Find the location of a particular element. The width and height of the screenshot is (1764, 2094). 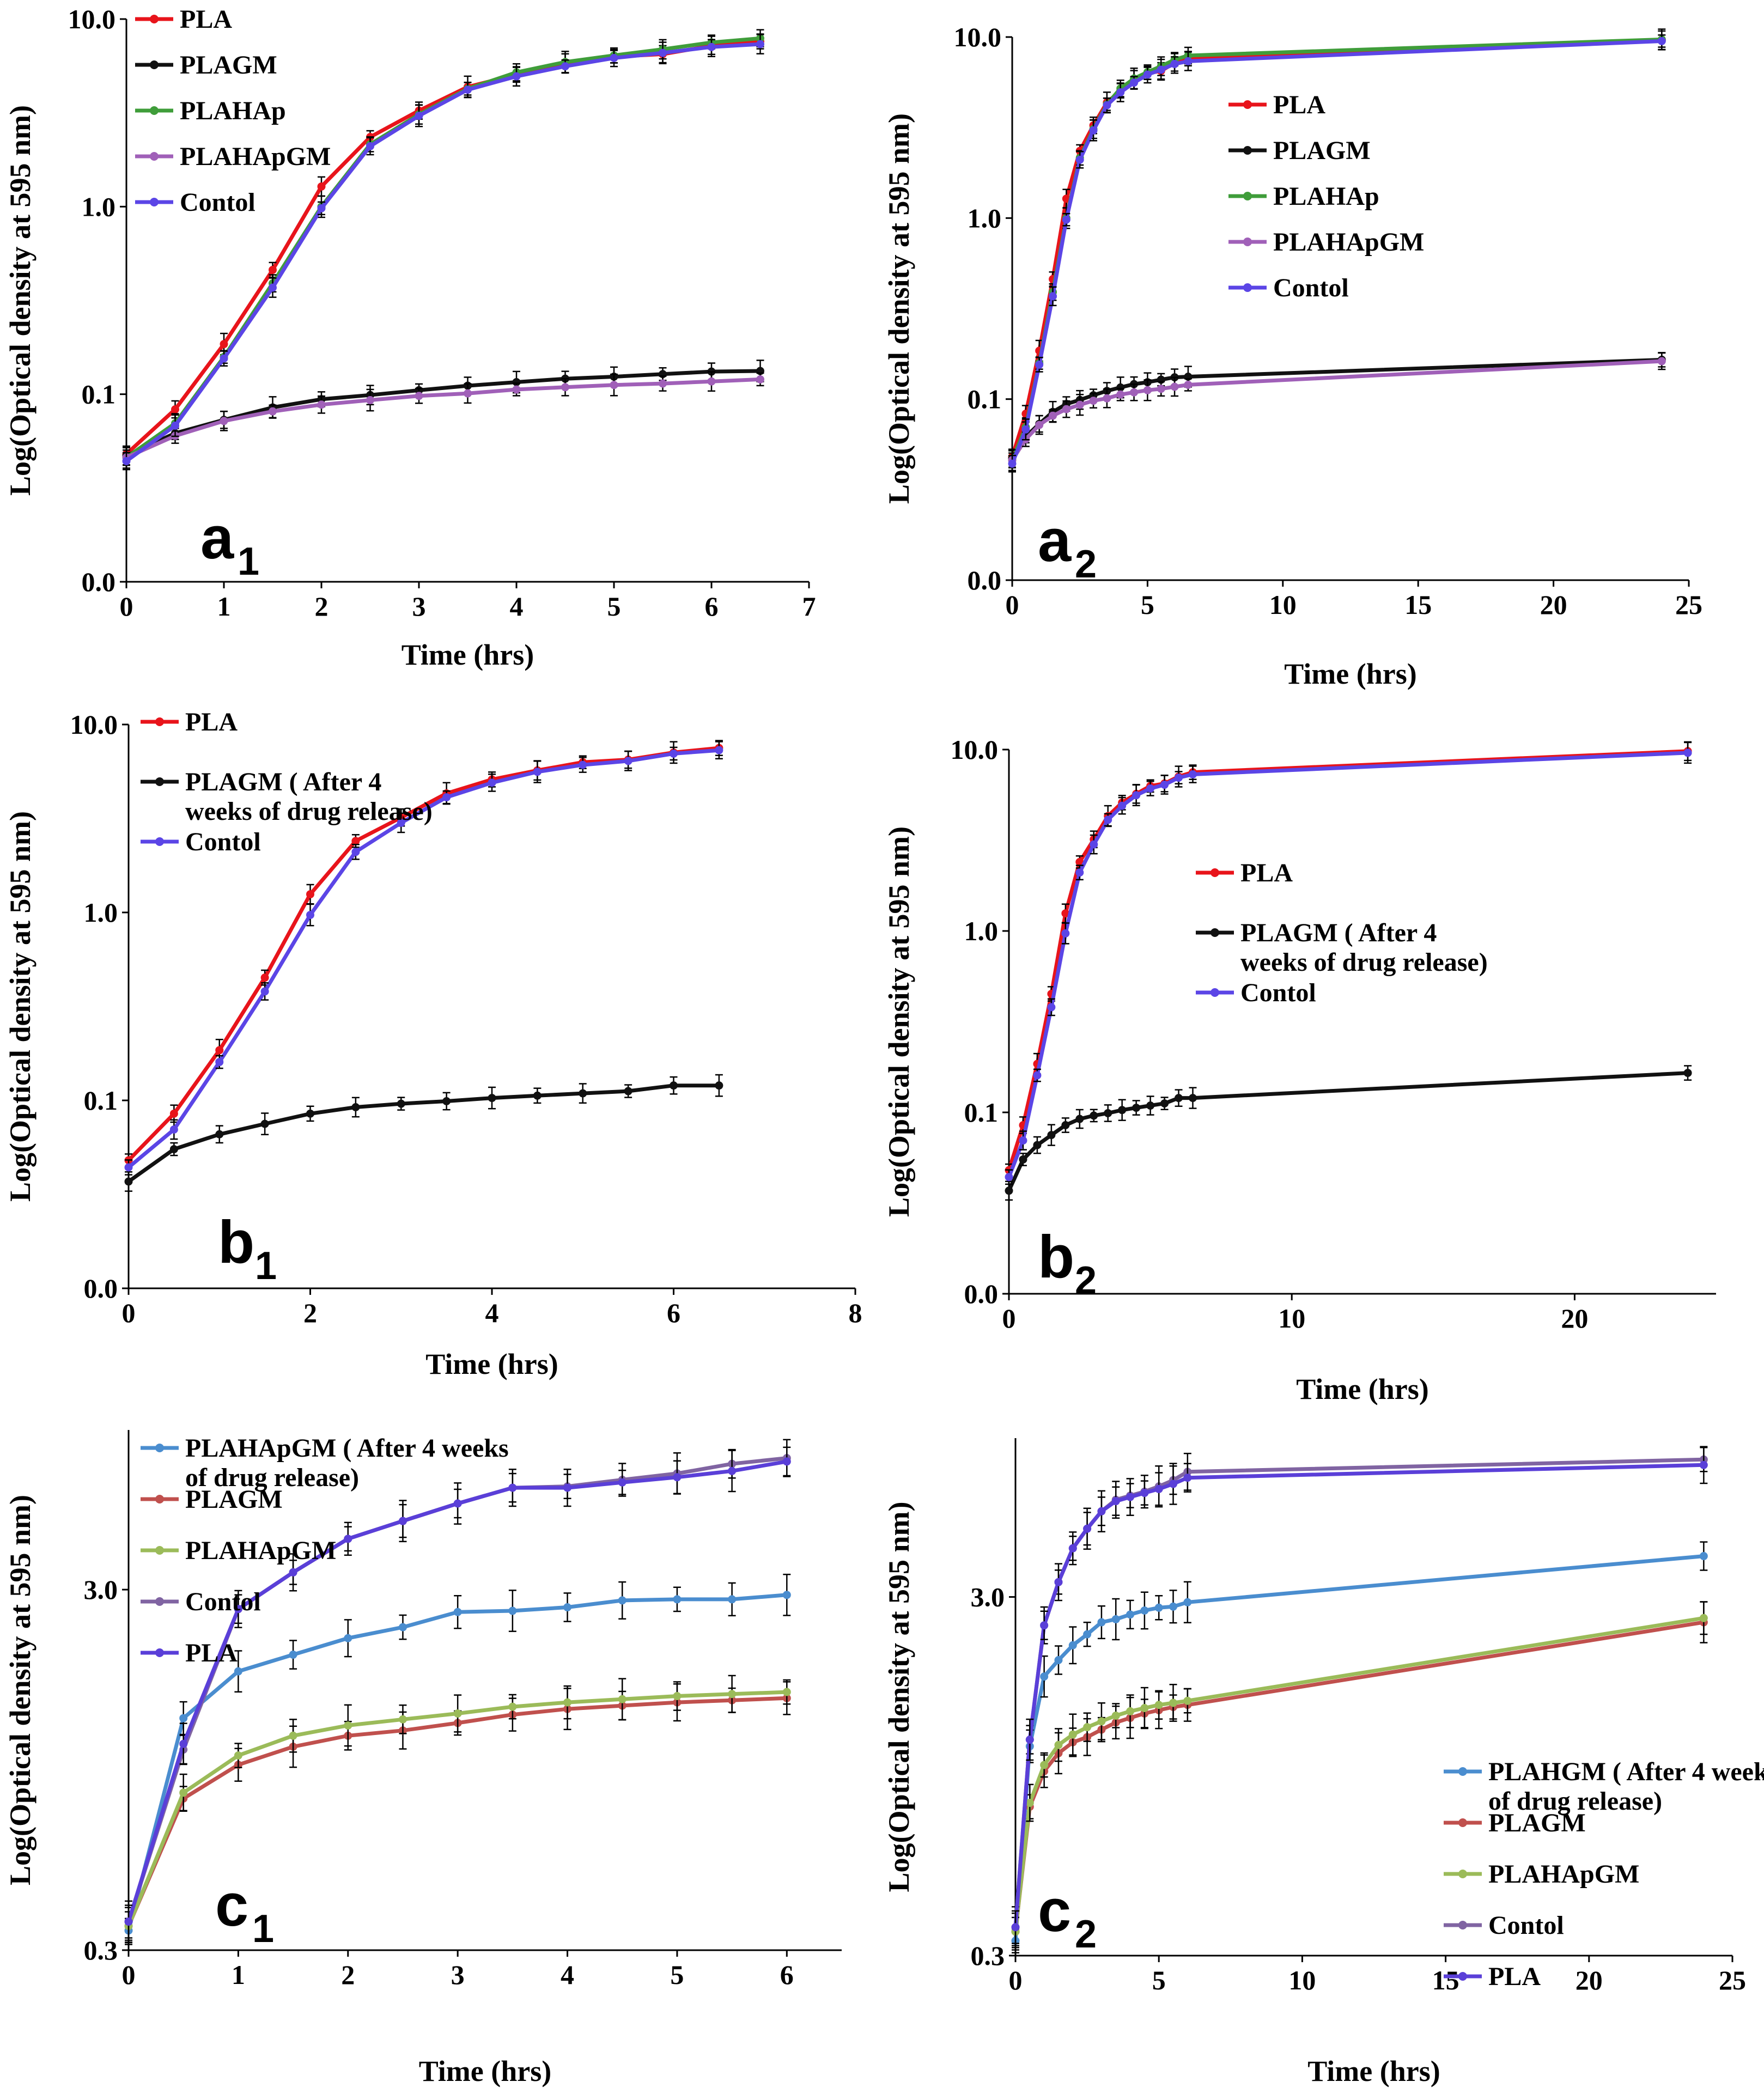

legend-label: PLAGM is located at coordinates (234, 1499).